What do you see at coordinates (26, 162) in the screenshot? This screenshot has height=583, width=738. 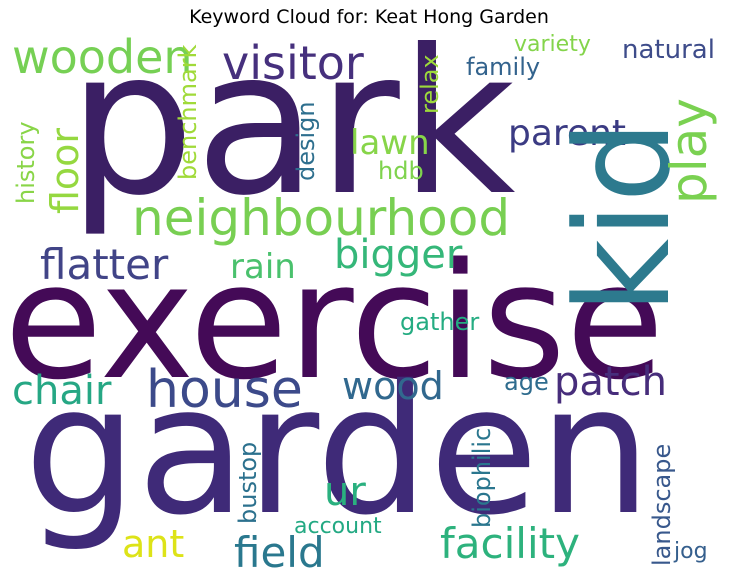 I see `word-history: history` at bounding box center [26, 162].